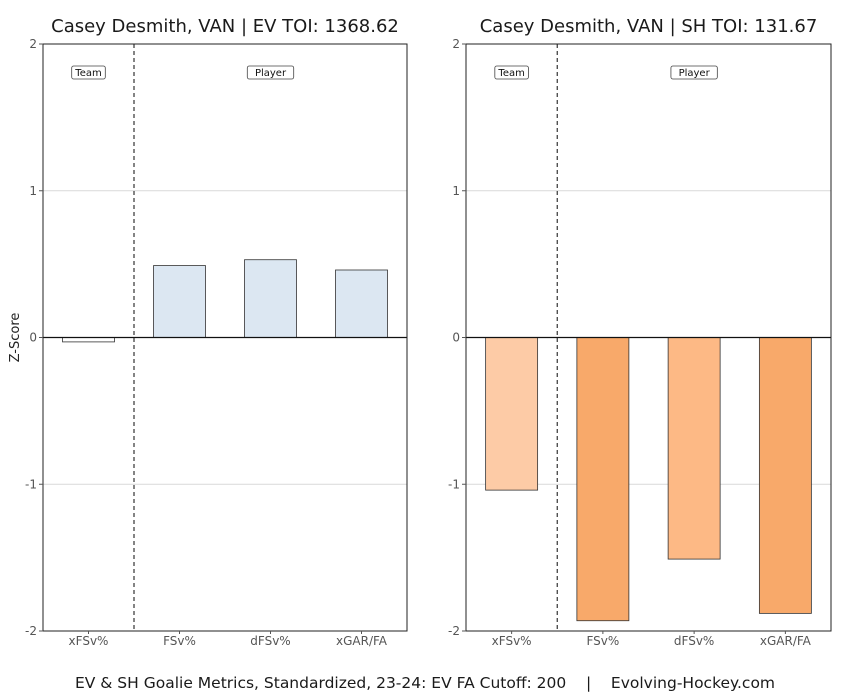  I want to click on caption-source: Evolving-Hockey.com, so click(693, 683).